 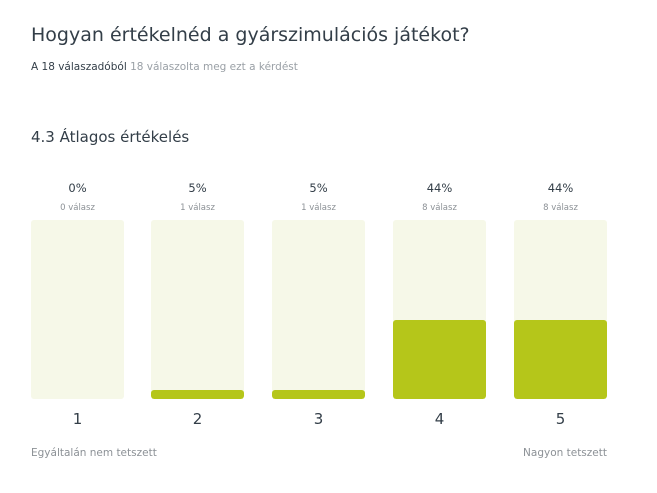 I want to click on average-rating: 4.3 Átlagos értékelés, so click(x=110, y=137).